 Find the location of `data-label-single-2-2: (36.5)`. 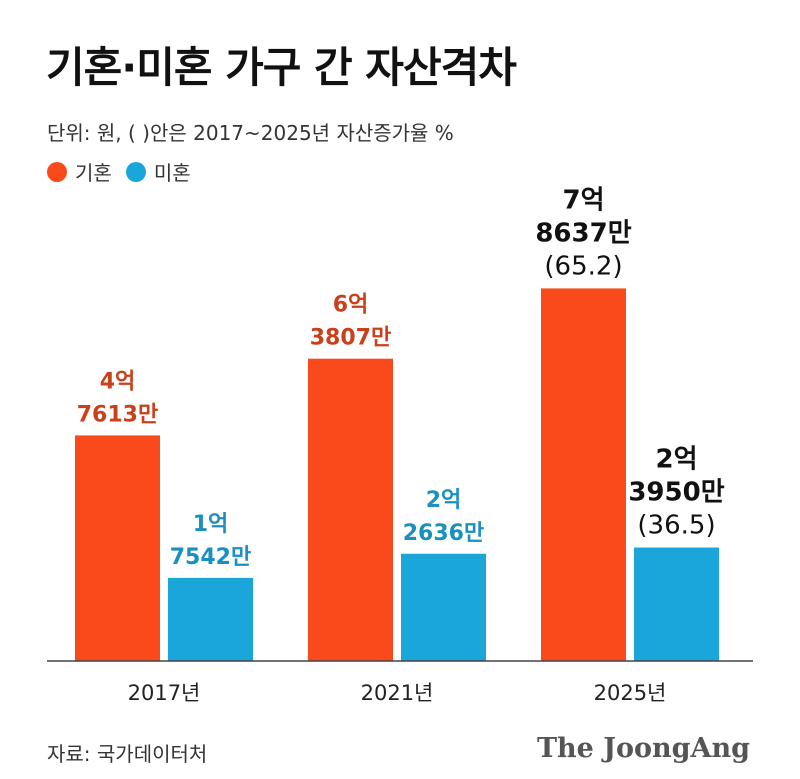

data-label-single-2-2: (36.5) is located at coordinates (676, 526).